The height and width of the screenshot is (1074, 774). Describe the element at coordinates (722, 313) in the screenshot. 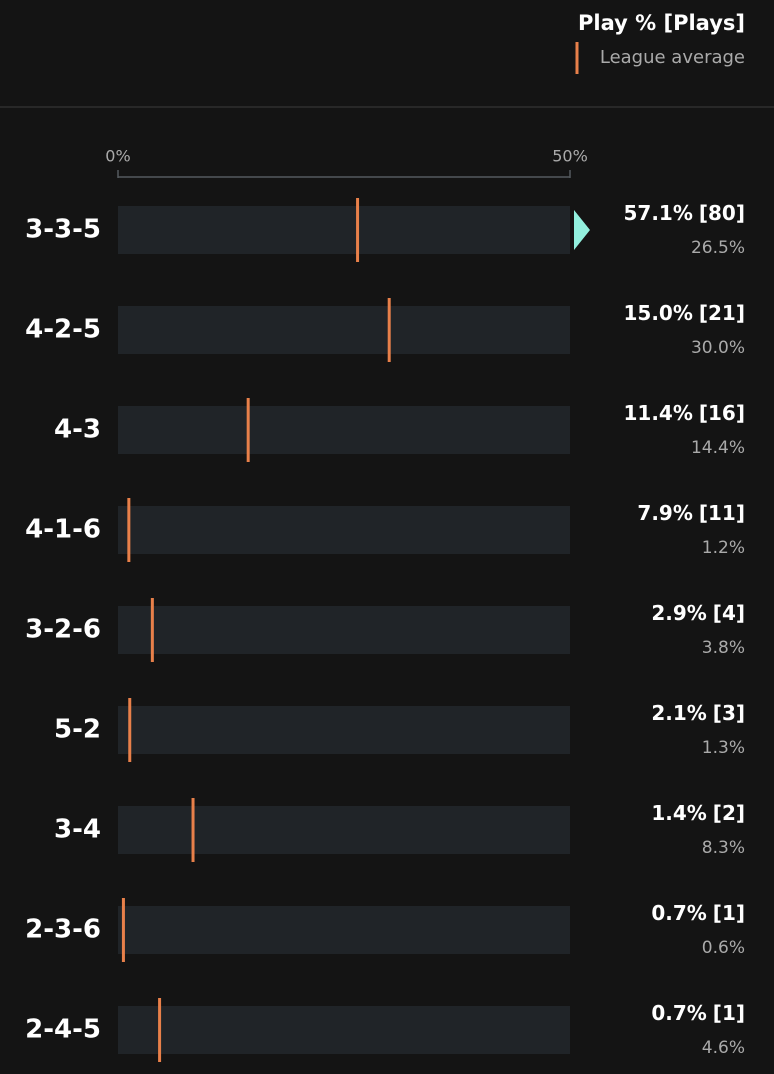

I see `play-count: [21]` at that location.